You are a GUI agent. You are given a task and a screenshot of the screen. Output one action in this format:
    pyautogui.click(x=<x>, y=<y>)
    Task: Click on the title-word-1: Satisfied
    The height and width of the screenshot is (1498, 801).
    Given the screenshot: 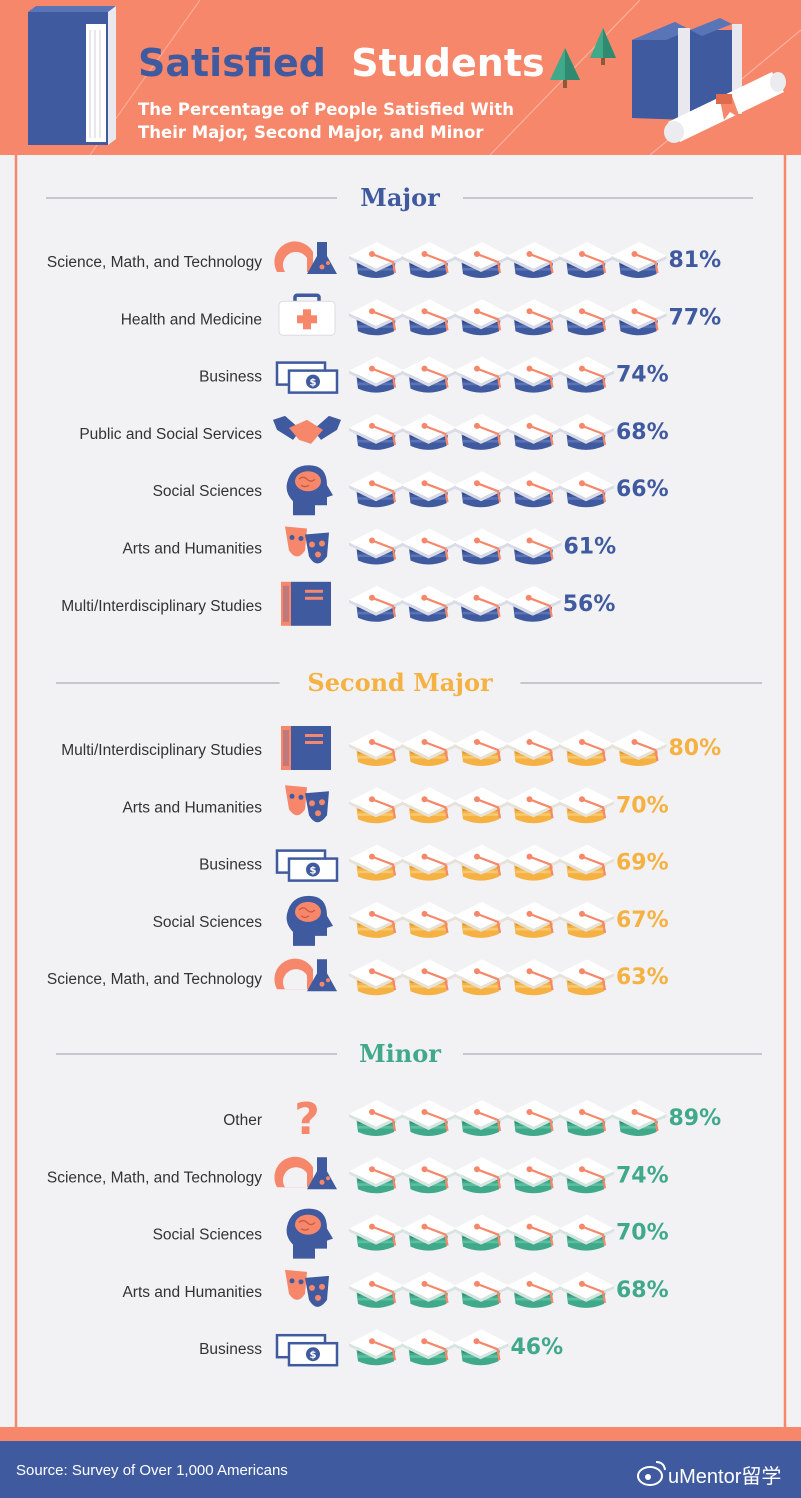 What is the action you would take?
    pyautogui.click(x=232, y=63)
    